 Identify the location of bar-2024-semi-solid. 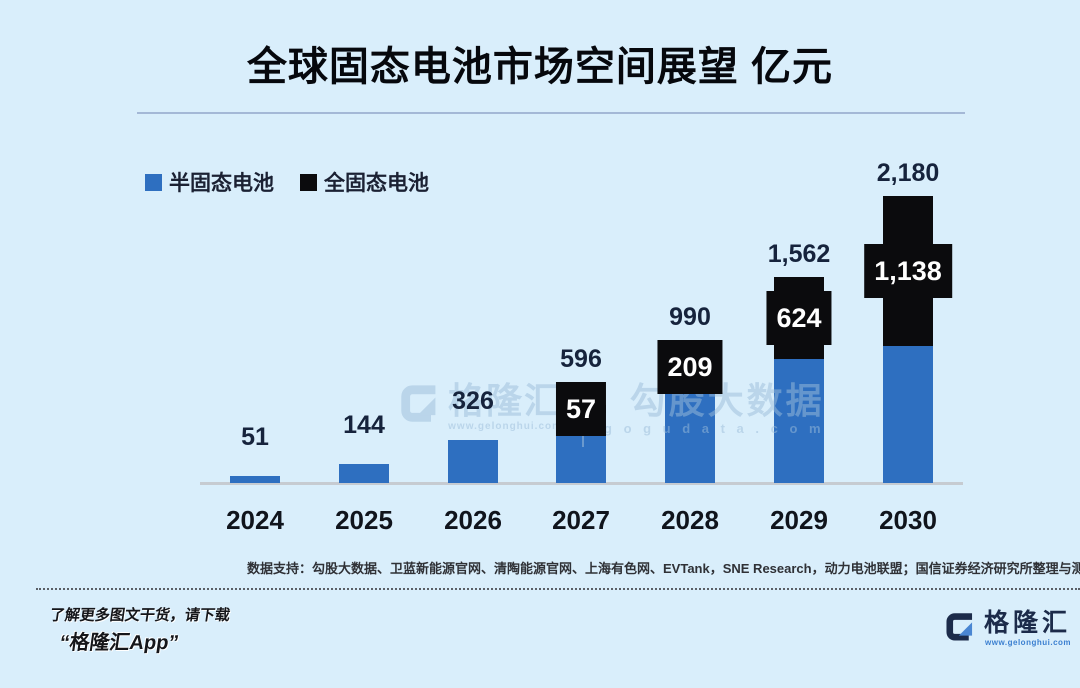
(255, 479).